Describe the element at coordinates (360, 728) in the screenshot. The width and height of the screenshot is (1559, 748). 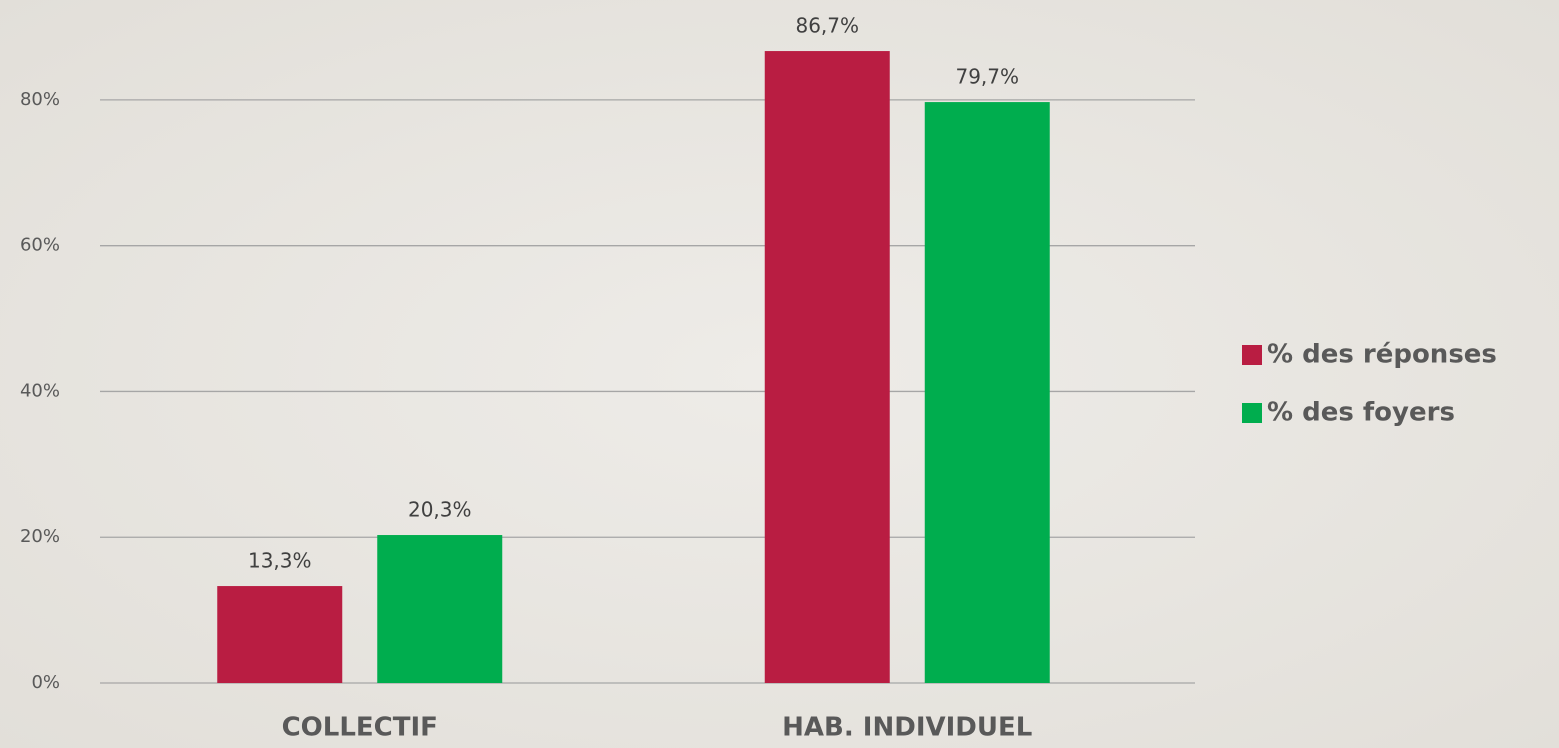
I see `x-tick-label: COLLECTIF` at that location.